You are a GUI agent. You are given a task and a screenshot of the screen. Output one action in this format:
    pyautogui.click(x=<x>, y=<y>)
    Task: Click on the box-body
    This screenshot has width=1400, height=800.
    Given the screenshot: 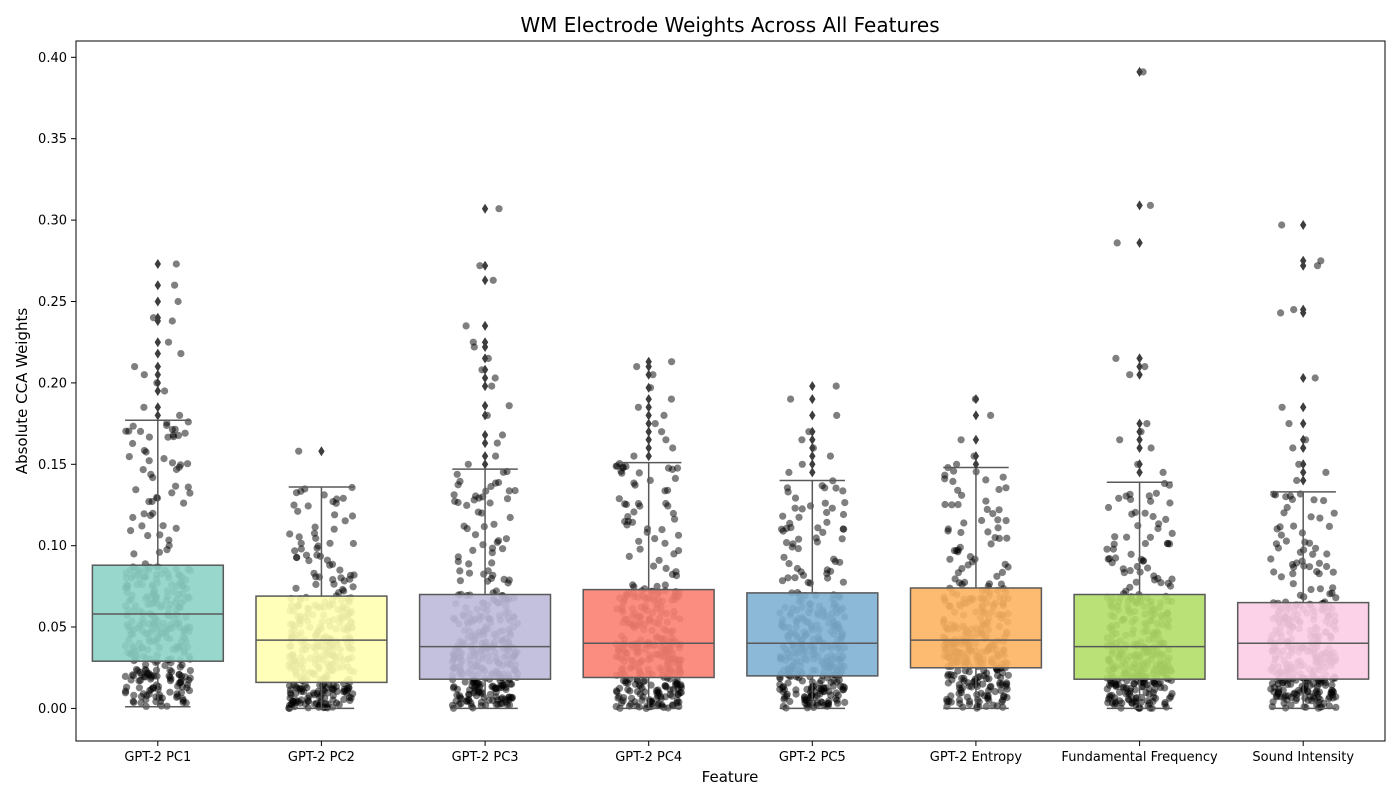 What is the action you would take?
    pyautogui.click(x=976, y=628)
    